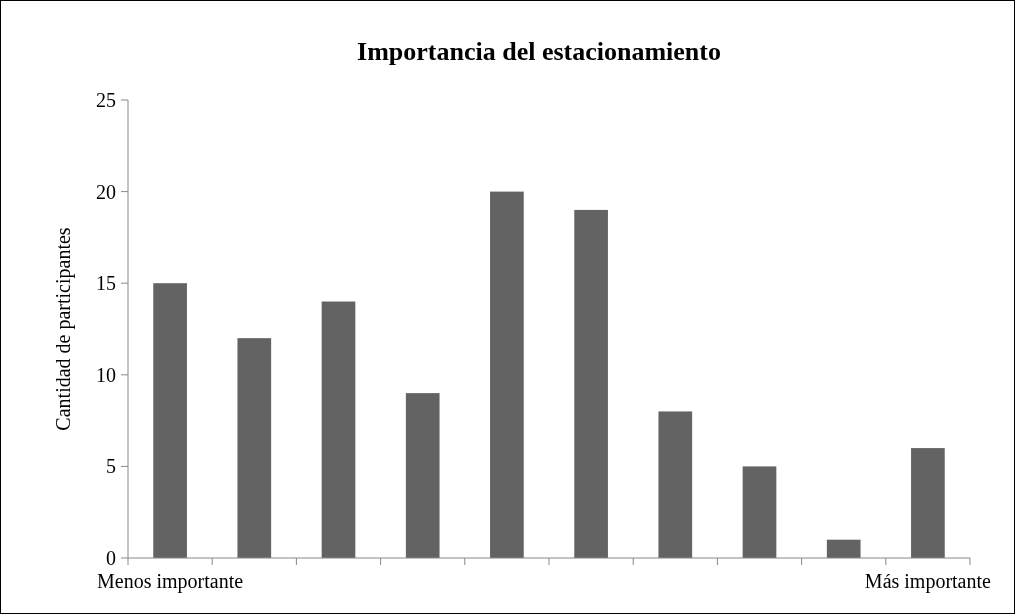 The width and height of the screenshot is (1015, 614). What do you see at coordinates (106, 283) in the screenshot?
I see `y-tick-label: 15` at bounding box center [106, 283].